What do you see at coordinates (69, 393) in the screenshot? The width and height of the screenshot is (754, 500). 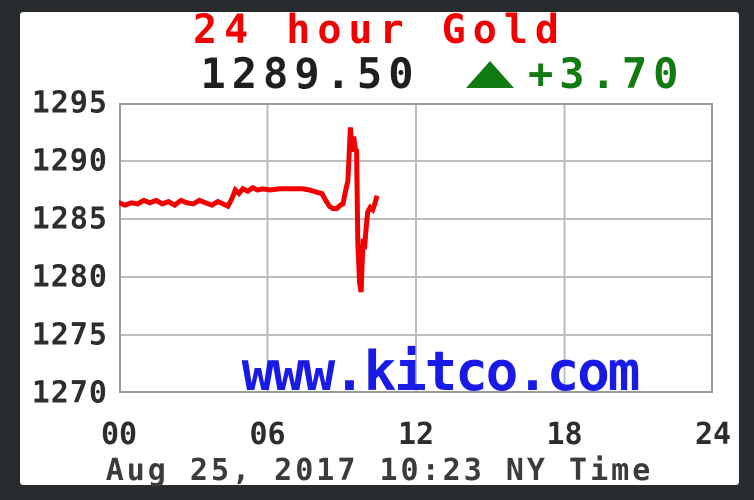 I see `y-tick-label: 1270` at bounding box center [69, 393].